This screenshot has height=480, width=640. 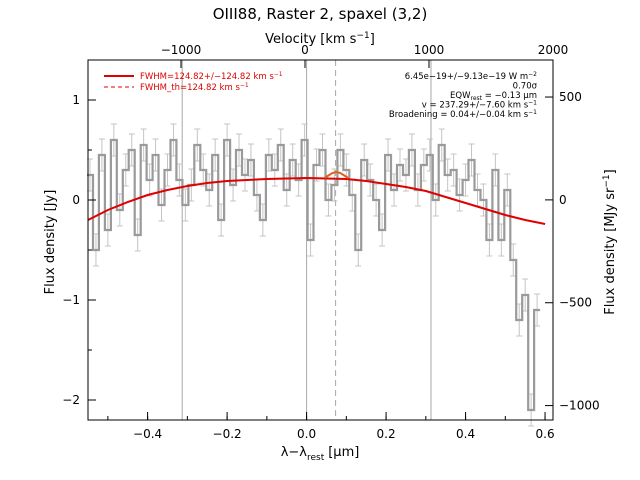 I want to click on component-line, so click(x=336, y=174).